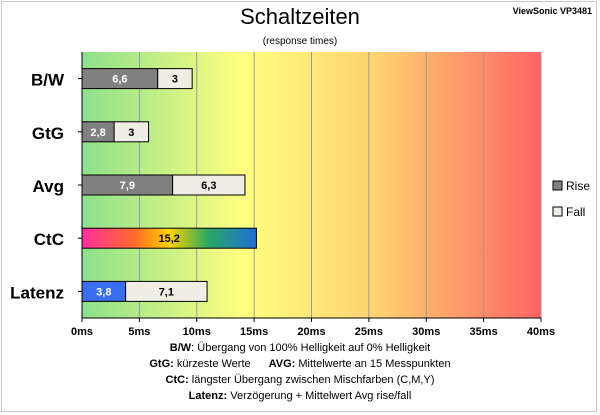 The height and width of the screenshot is (415, 600). I want to click on footer-ctc-label: CtC:, so click(177, 380).